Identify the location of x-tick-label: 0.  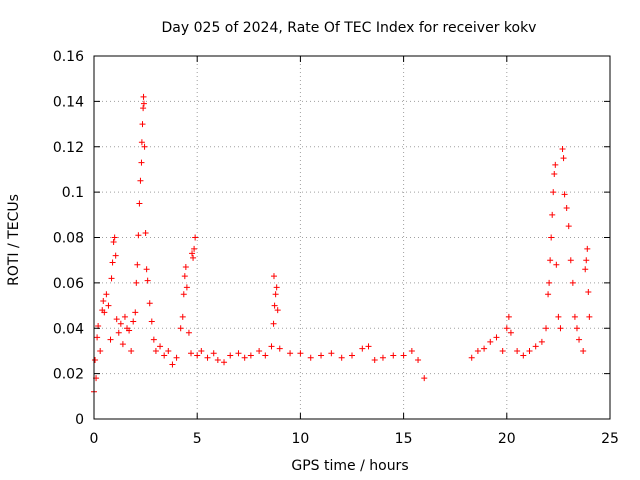
(94, 439).